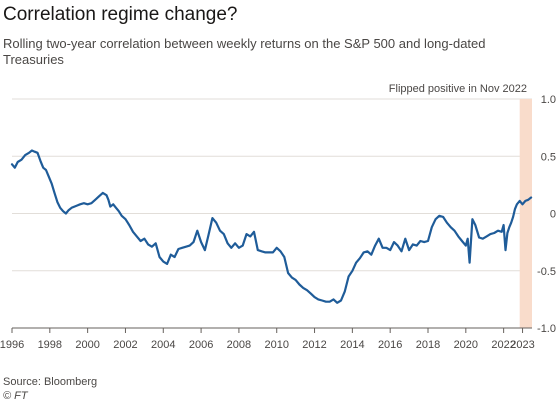 The height and width of the screenshot is (403, 560). What do you see at coordinates (352, 345) in the screenshot?
I see `x-tick-label: 2014` at bounding box center [352, 345].